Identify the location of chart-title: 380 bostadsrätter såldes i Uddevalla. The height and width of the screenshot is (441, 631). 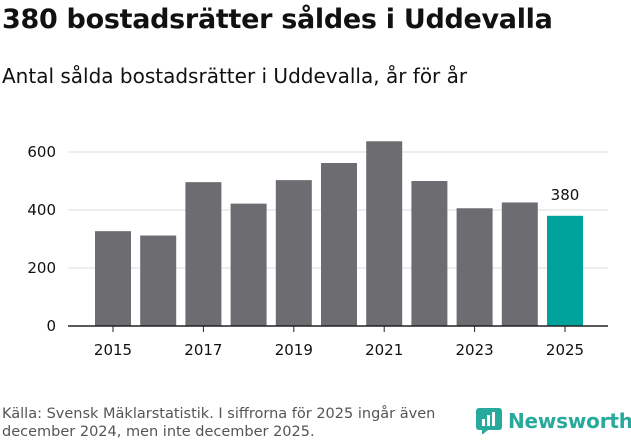
(277, 19).